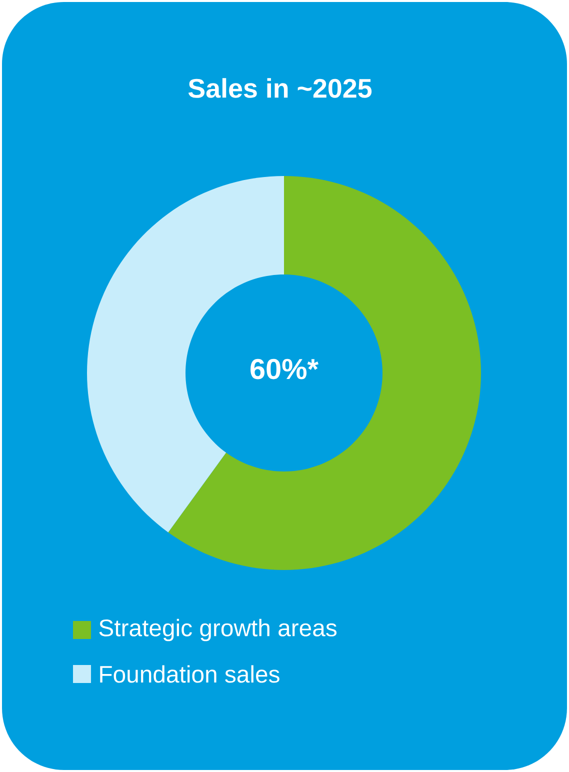 This screenshot has height=772, width=569. I want to click on chart-title: Sales in ~2025, so click(280, 88).